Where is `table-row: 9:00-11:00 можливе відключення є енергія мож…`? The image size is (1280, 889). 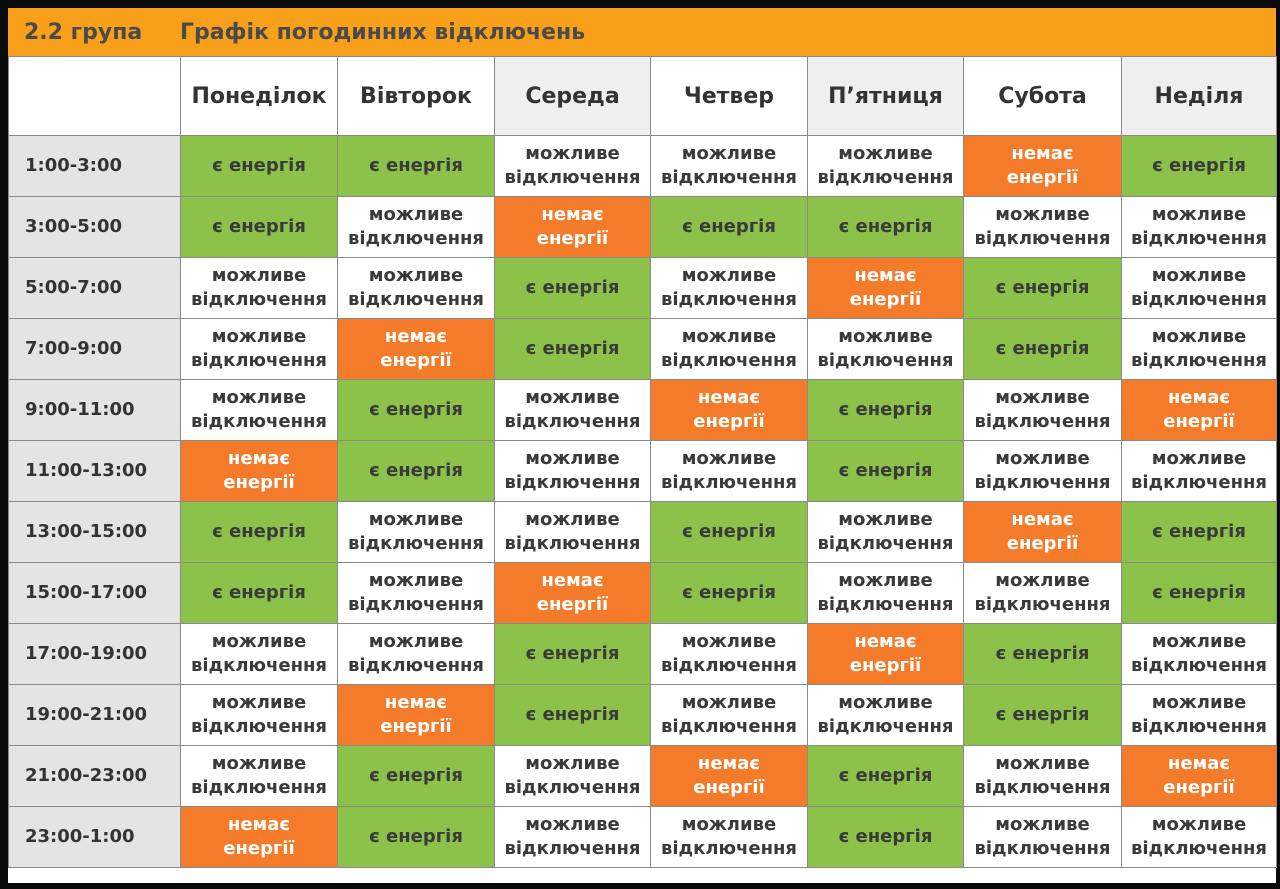
table-row: 9:00-11:00 можливе відключення є енергія мож… is located at coordinates (642, 410).